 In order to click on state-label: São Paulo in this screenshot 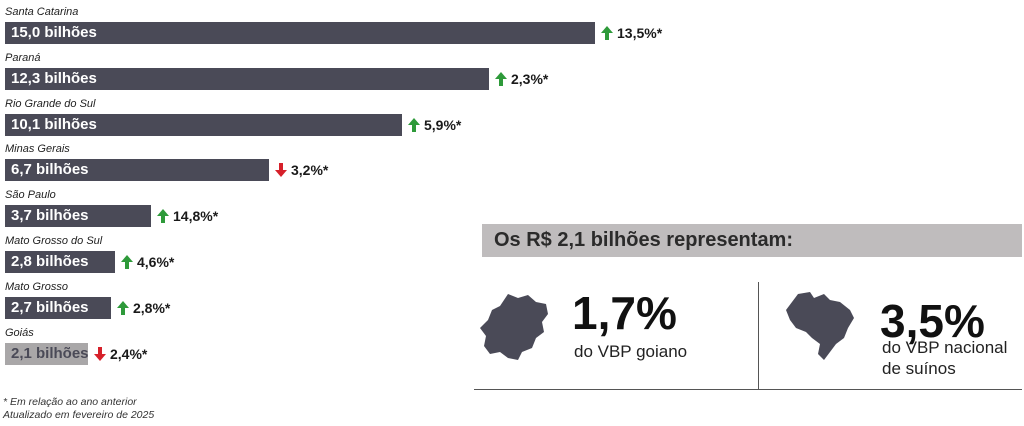, I will do `click(30, 195)`.